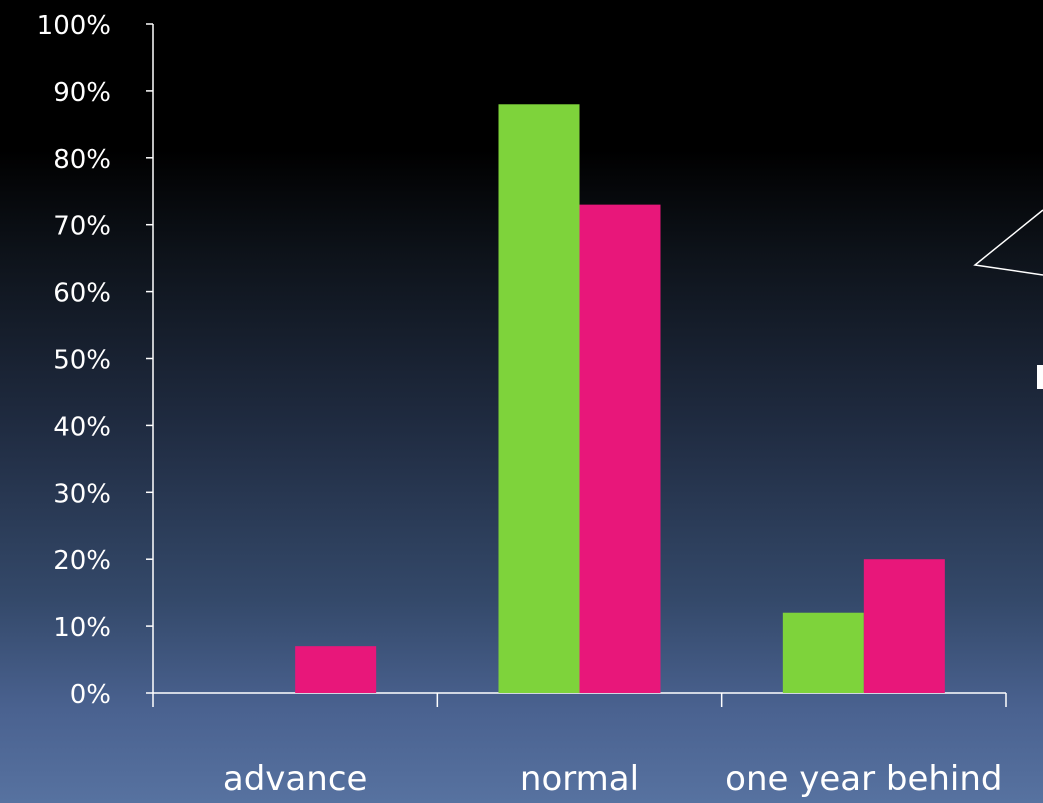 The height and width of the screenshot is (803, 1043). What do you see at coordinates (82, 561) in the screenshot?
I see `y-tick-label: 20%` at bounding box center [82, 561].